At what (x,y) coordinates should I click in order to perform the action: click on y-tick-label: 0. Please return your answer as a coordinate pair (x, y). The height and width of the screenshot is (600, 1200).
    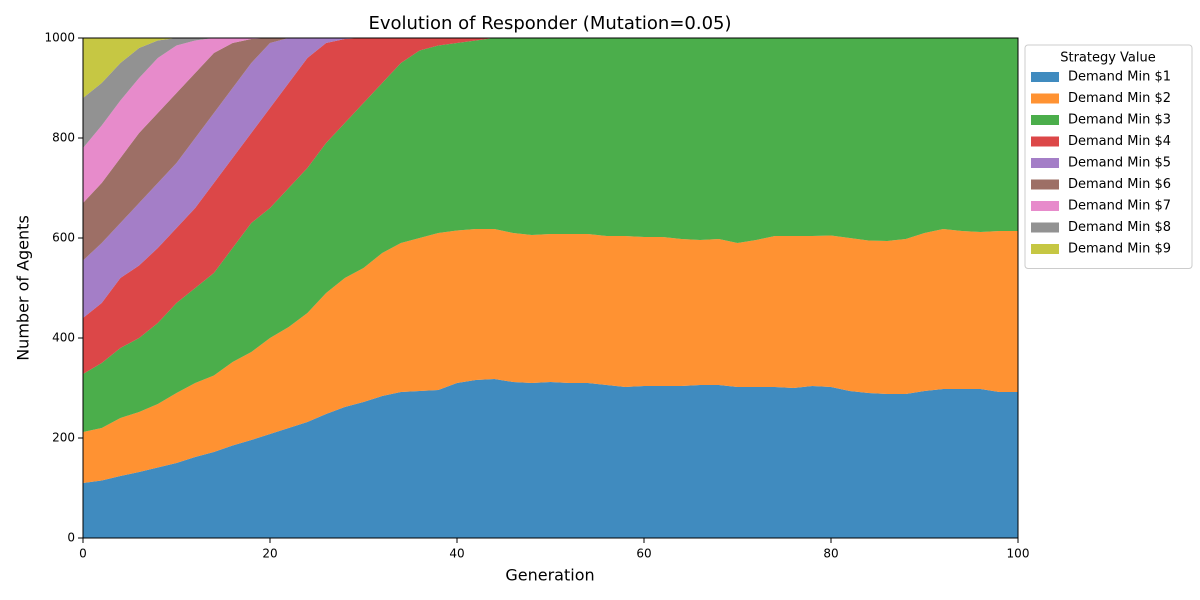
    Looking at the image, I should click on (71, 538).